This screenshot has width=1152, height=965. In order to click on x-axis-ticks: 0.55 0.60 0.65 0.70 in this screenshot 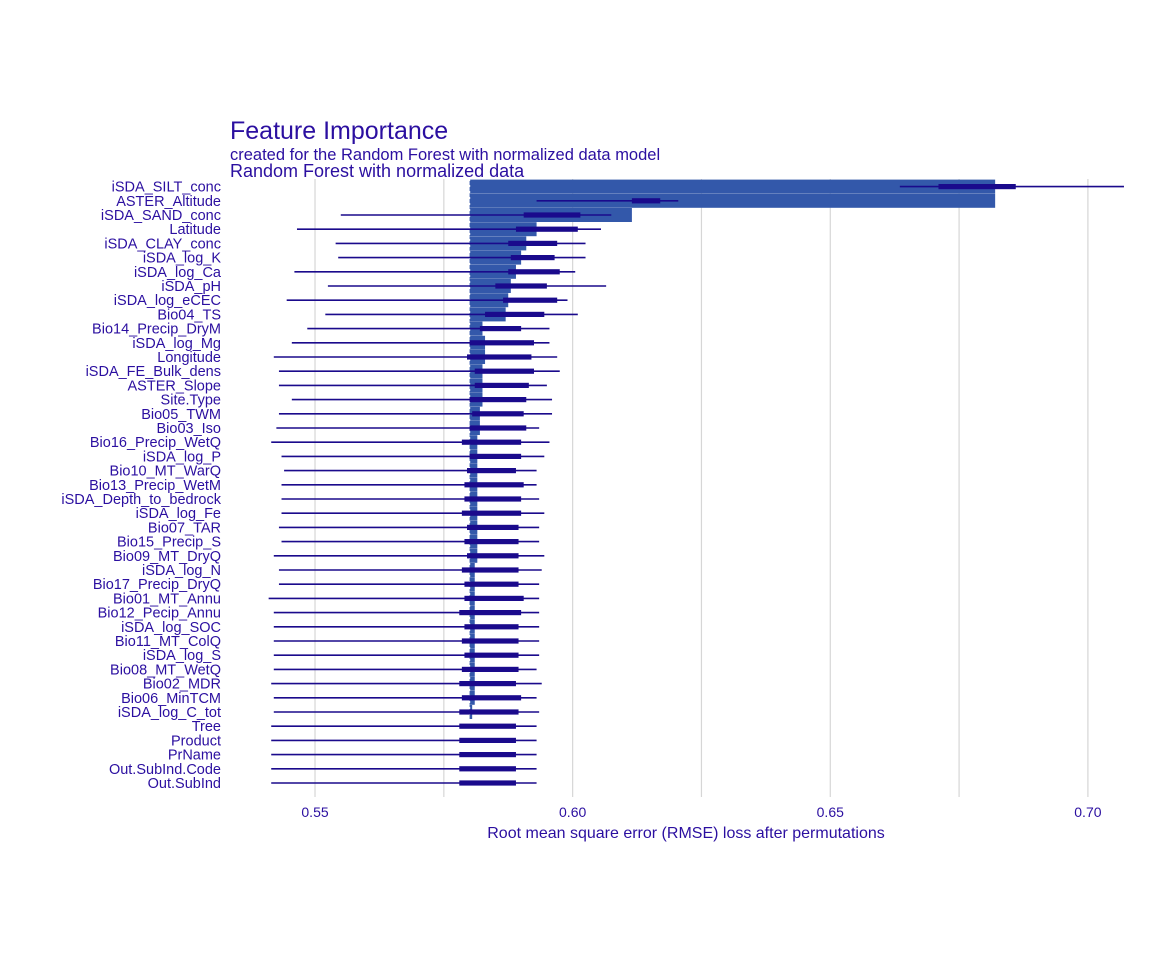, I will do `click(701, 812)`.